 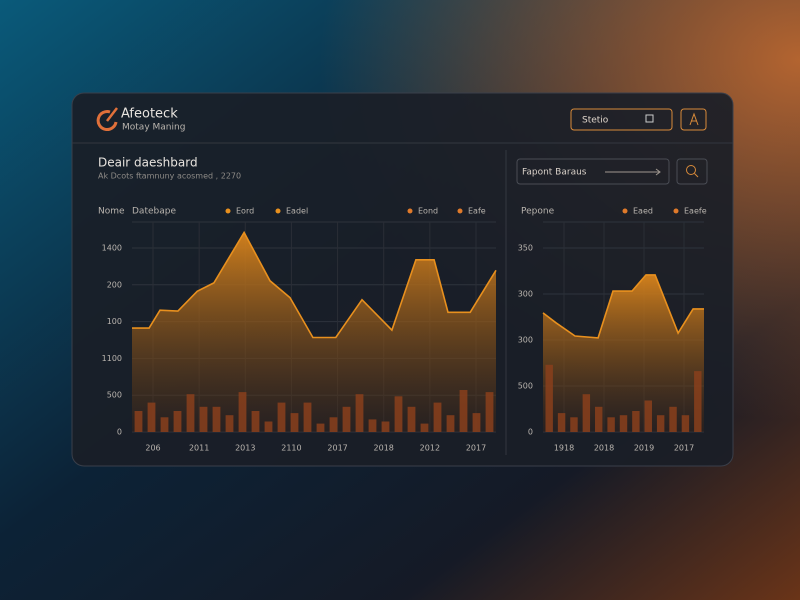 I want to click on dashboard-subtitle: Ak Dcots ftamnuny acosmed , 2270, so click(x=169, y=176).